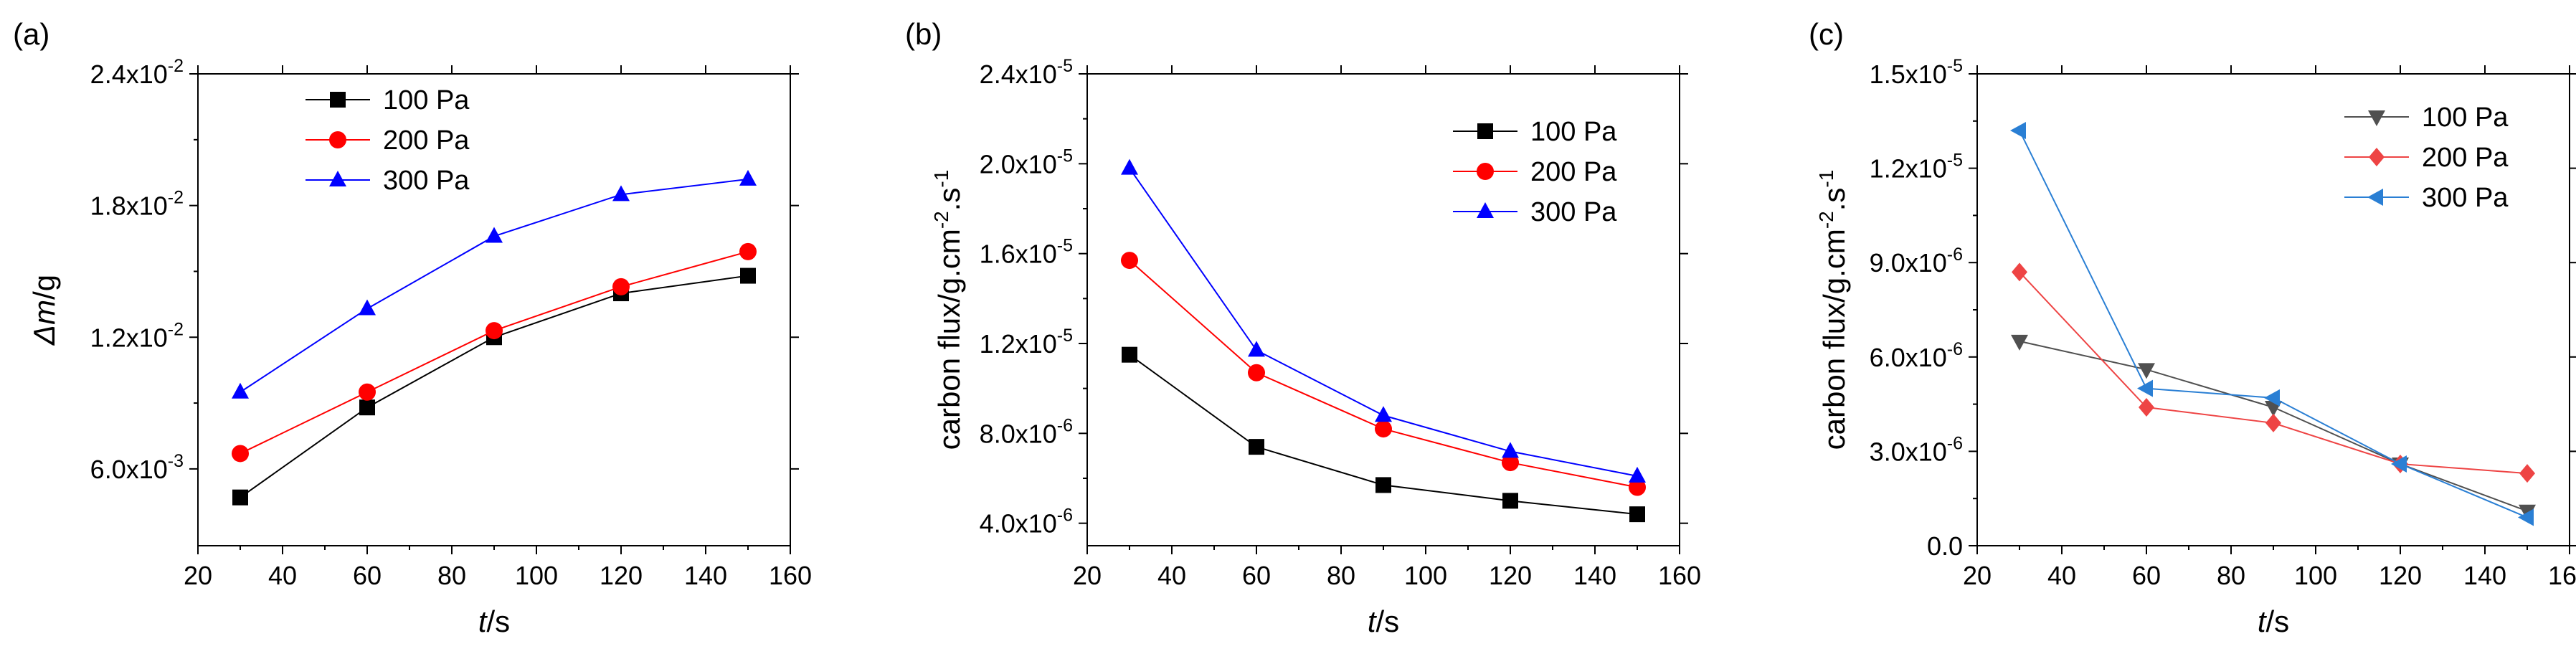 The image size is (2576, 654). What do you see at coordinates (1916, 261) in the screenshot?
I see `y-tick-label: 9.0x10⁻⁶` at bounding box center [1916, 261].